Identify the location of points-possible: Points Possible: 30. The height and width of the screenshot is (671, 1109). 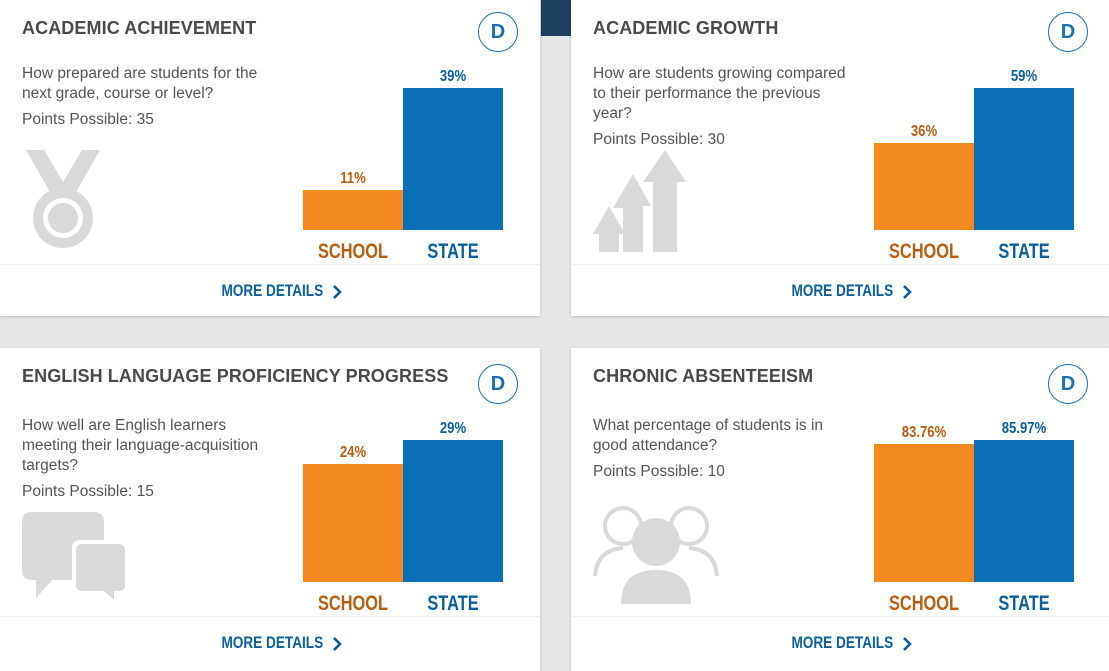
(659, 139).